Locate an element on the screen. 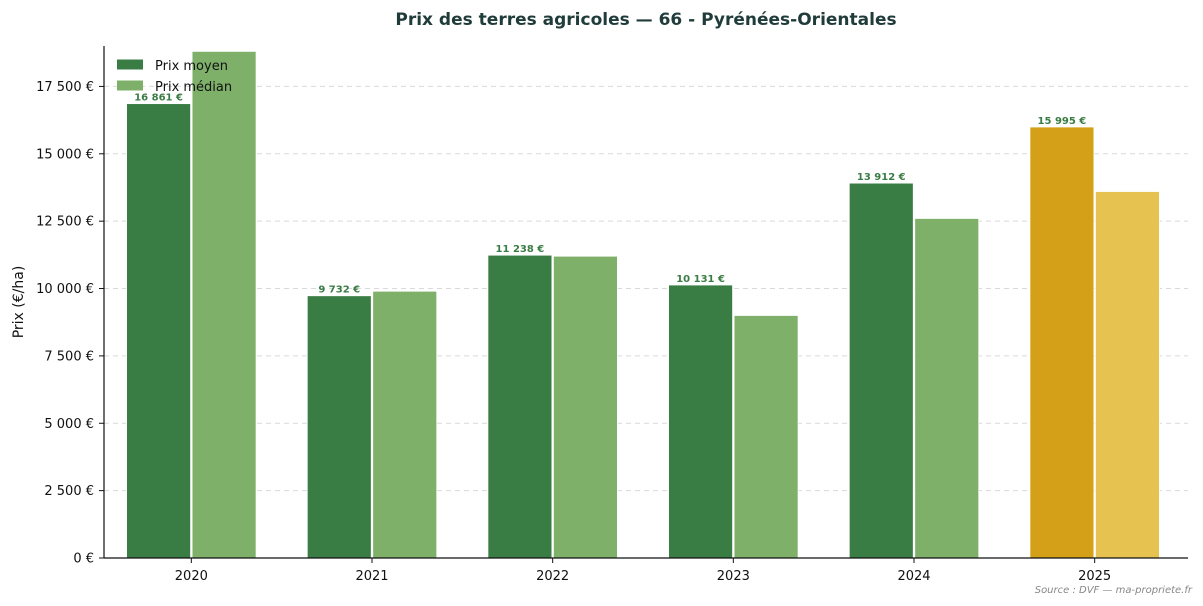  bar-prix-moyen-2023 is located at coordinates (700, 421).